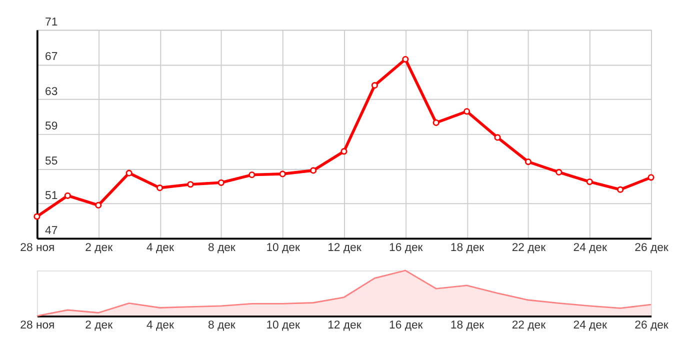 The width and height of the screenshot is (688, 354). I want to click on y-tick-label: 47, so click(51, 230).